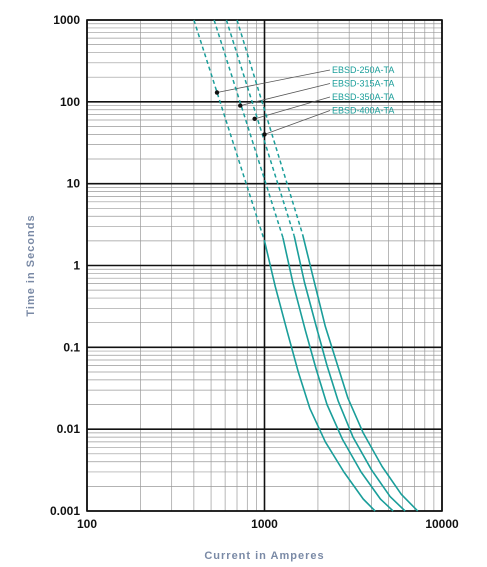 This screenshot has width=487, height=567. What do you see at coordinates (31, 265) in the screenshot?
I see `y-axis-title: Time in Seconds` at bounding box center [31, 265].